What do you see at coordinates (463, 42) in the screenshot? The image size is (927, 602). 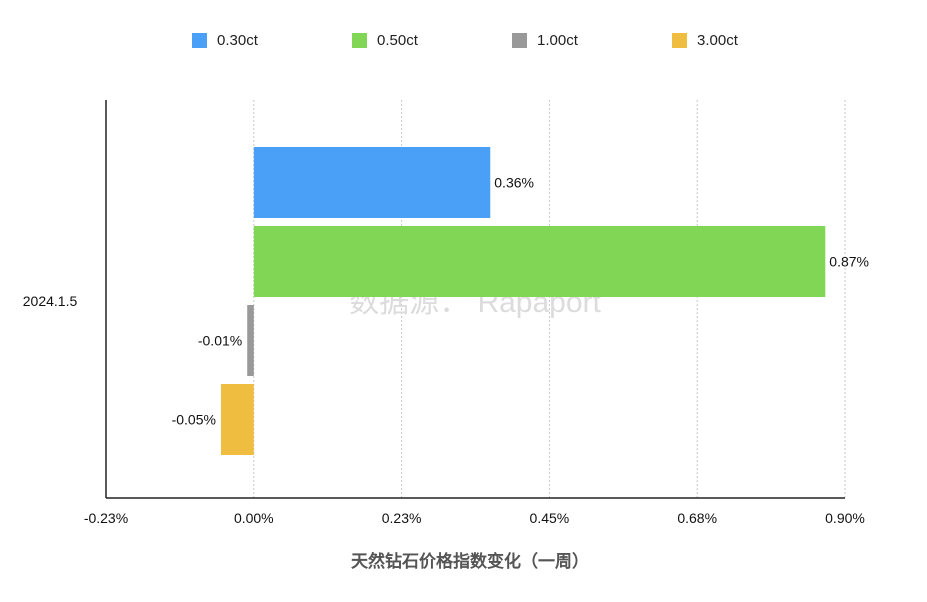 I see `legend: 0.30ct 0.50ct 1.00ct 3.00ct` at bounding box center [463, 42].